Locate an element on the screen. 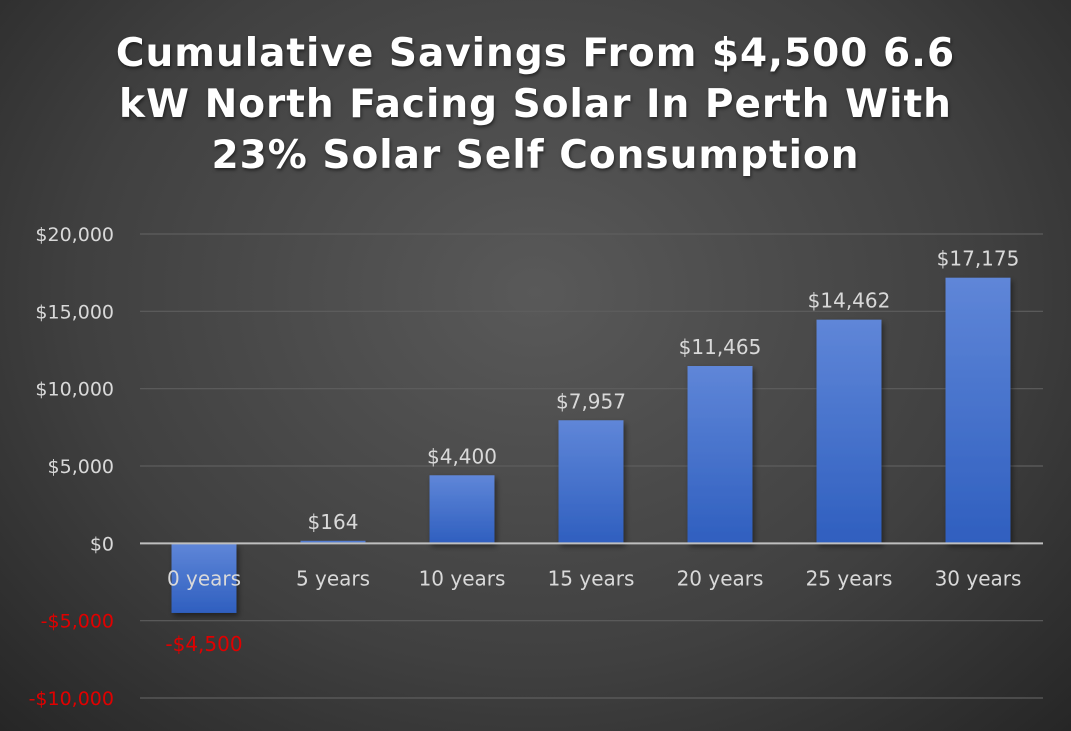 This screenshot has height=731, width=1071. x-tick-label: 20 years is located at coordinates (720, 578).